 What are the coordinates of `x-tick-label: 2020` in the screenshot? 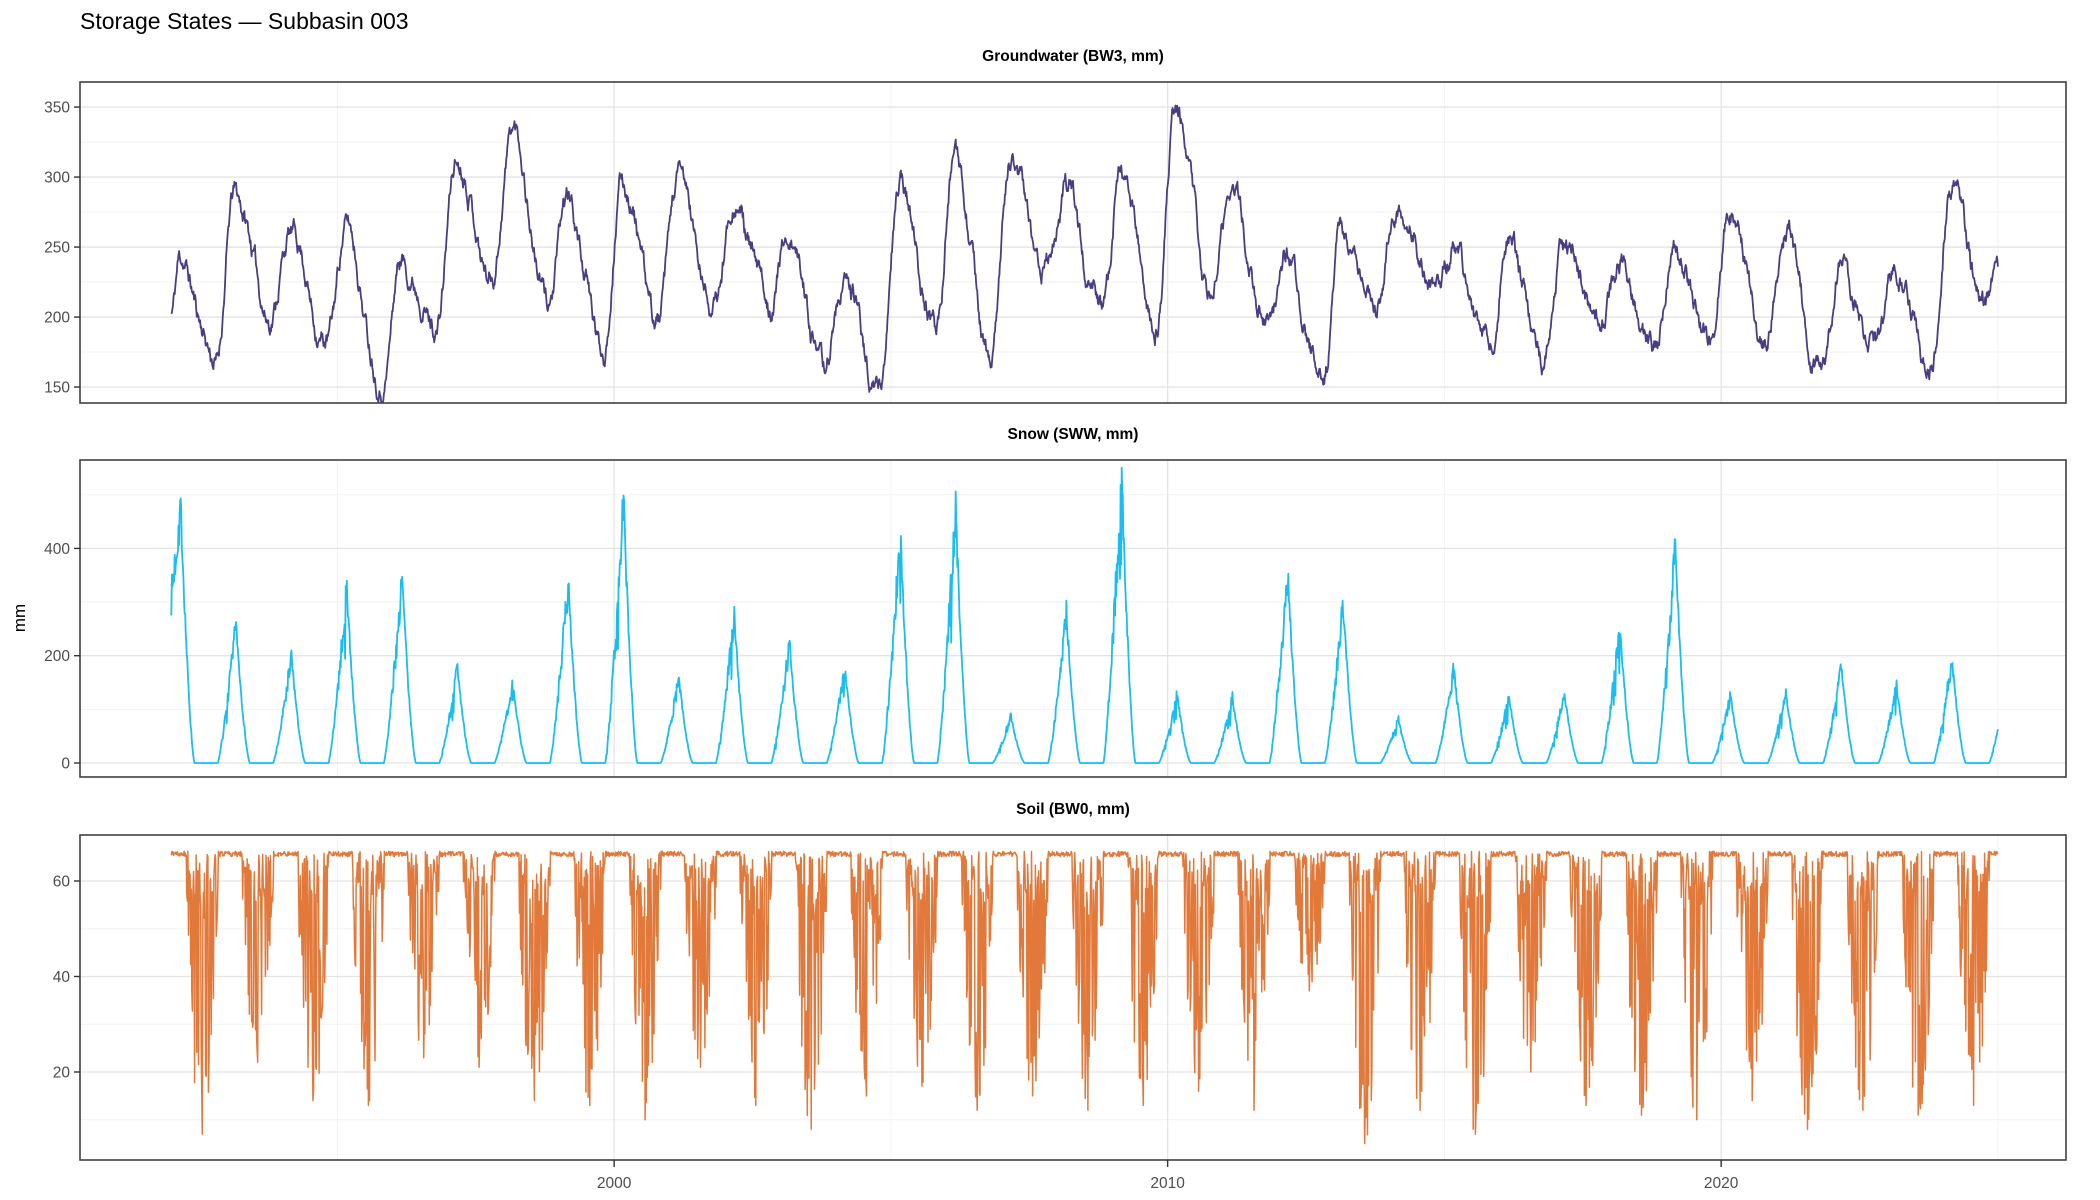 It's located at (1721, 1183).